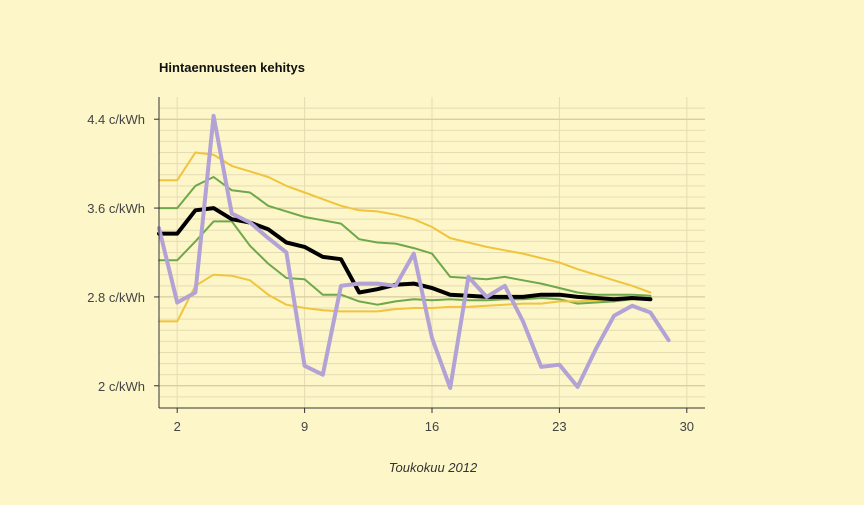 The image size is (864, 505). I want to click on x-tick-label: 16, so click(432, 426).